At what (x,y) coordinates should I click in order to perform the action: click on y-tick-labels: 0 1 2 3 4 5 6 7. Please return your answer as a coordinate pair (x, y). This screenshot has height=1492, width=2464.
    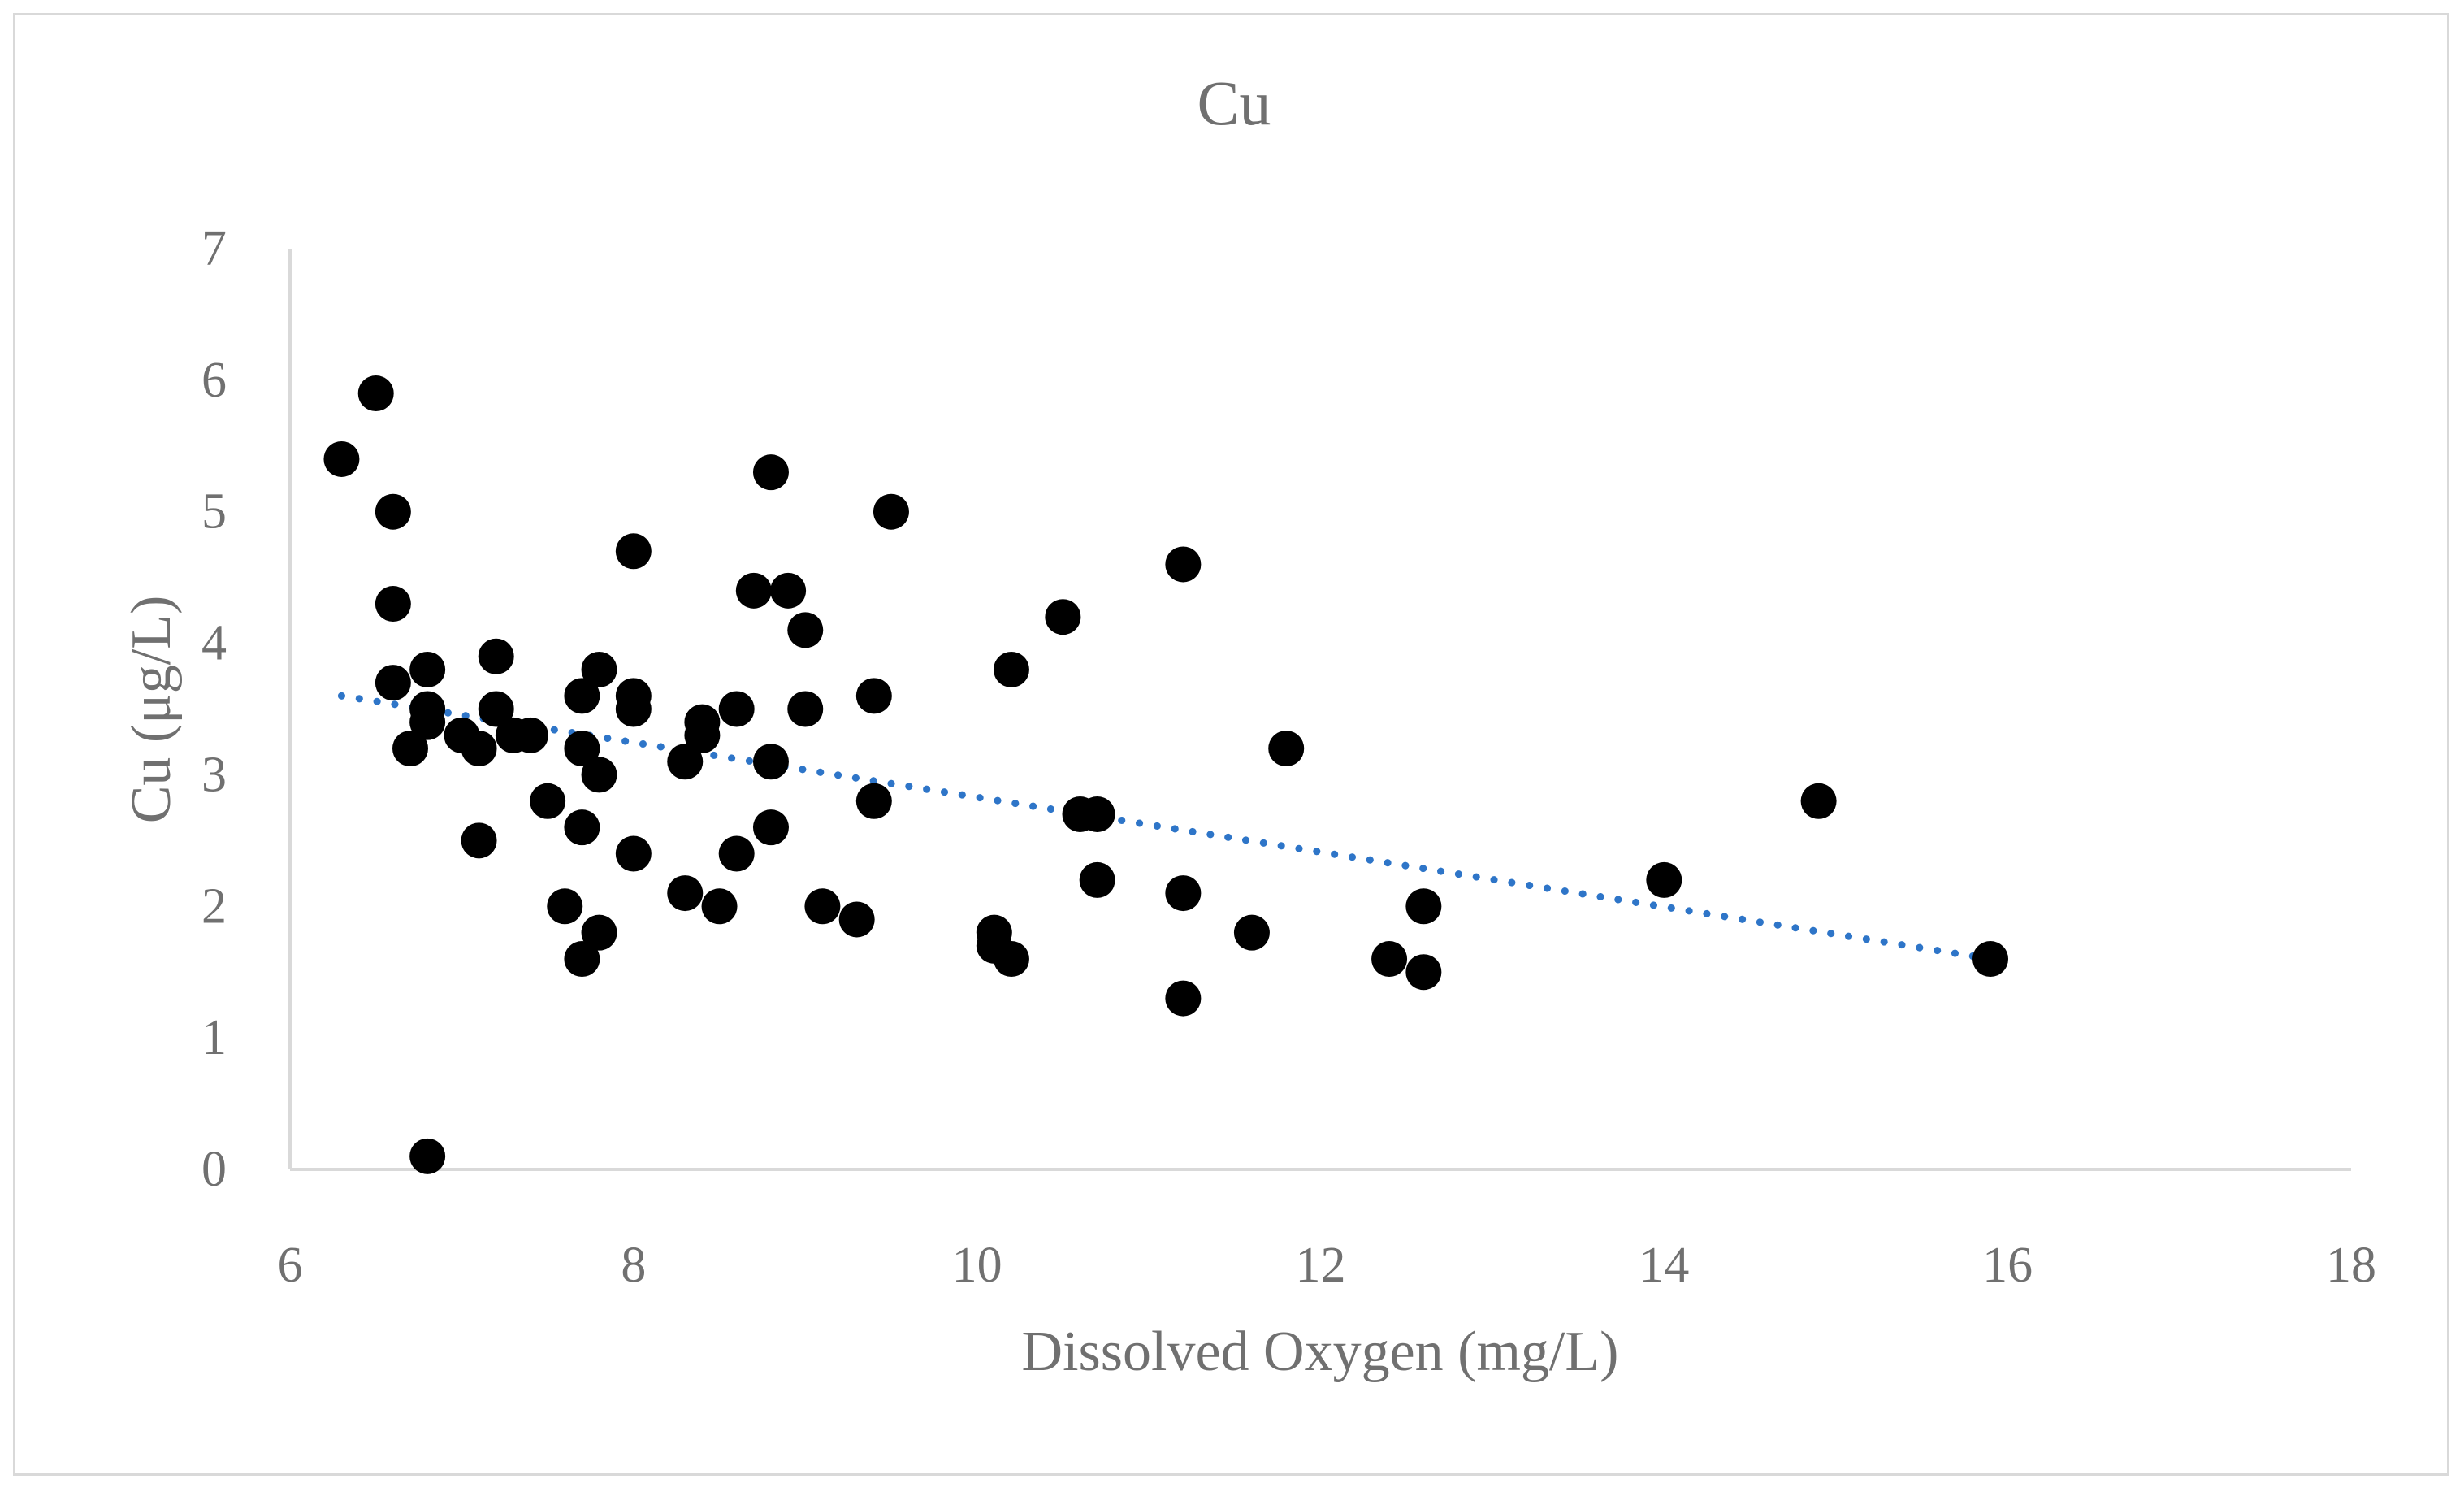
    Looking at the image, I should click on (214, 709).